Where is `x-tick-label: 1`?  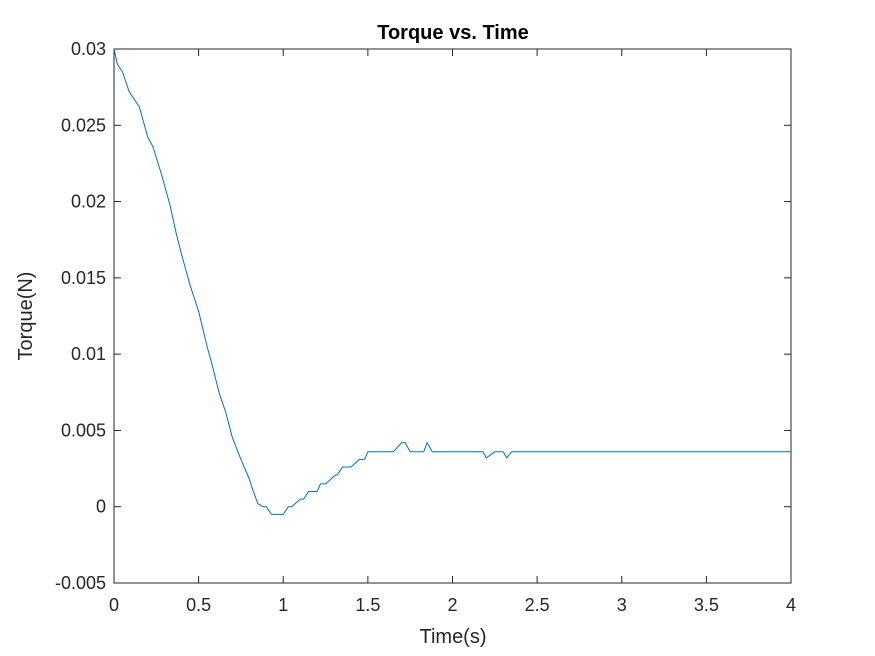
x-tick-label: 1 is located at coordinates (283, 605).